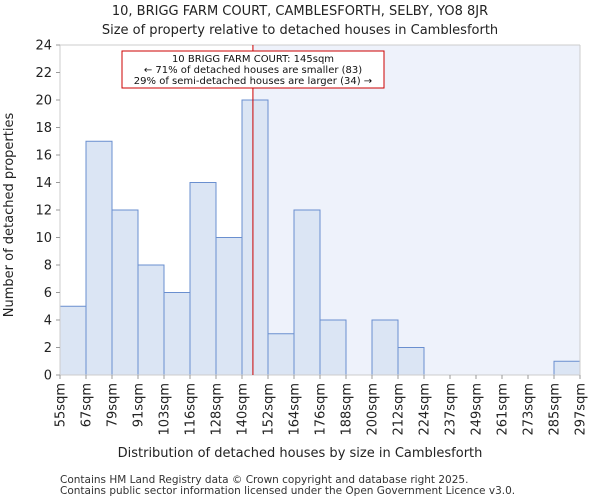 This screenshot has height=500, width=600. I want to click on y-tick-label: 16, so click(43, 156).